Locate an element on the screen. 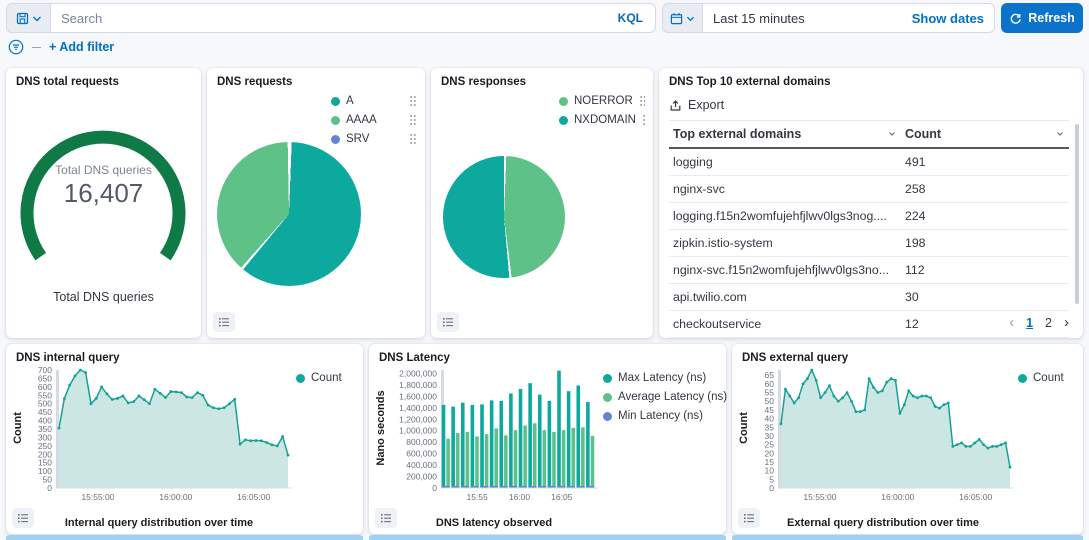 The image size is (1089, 540). export-icon is located at coordinates (675, 105).